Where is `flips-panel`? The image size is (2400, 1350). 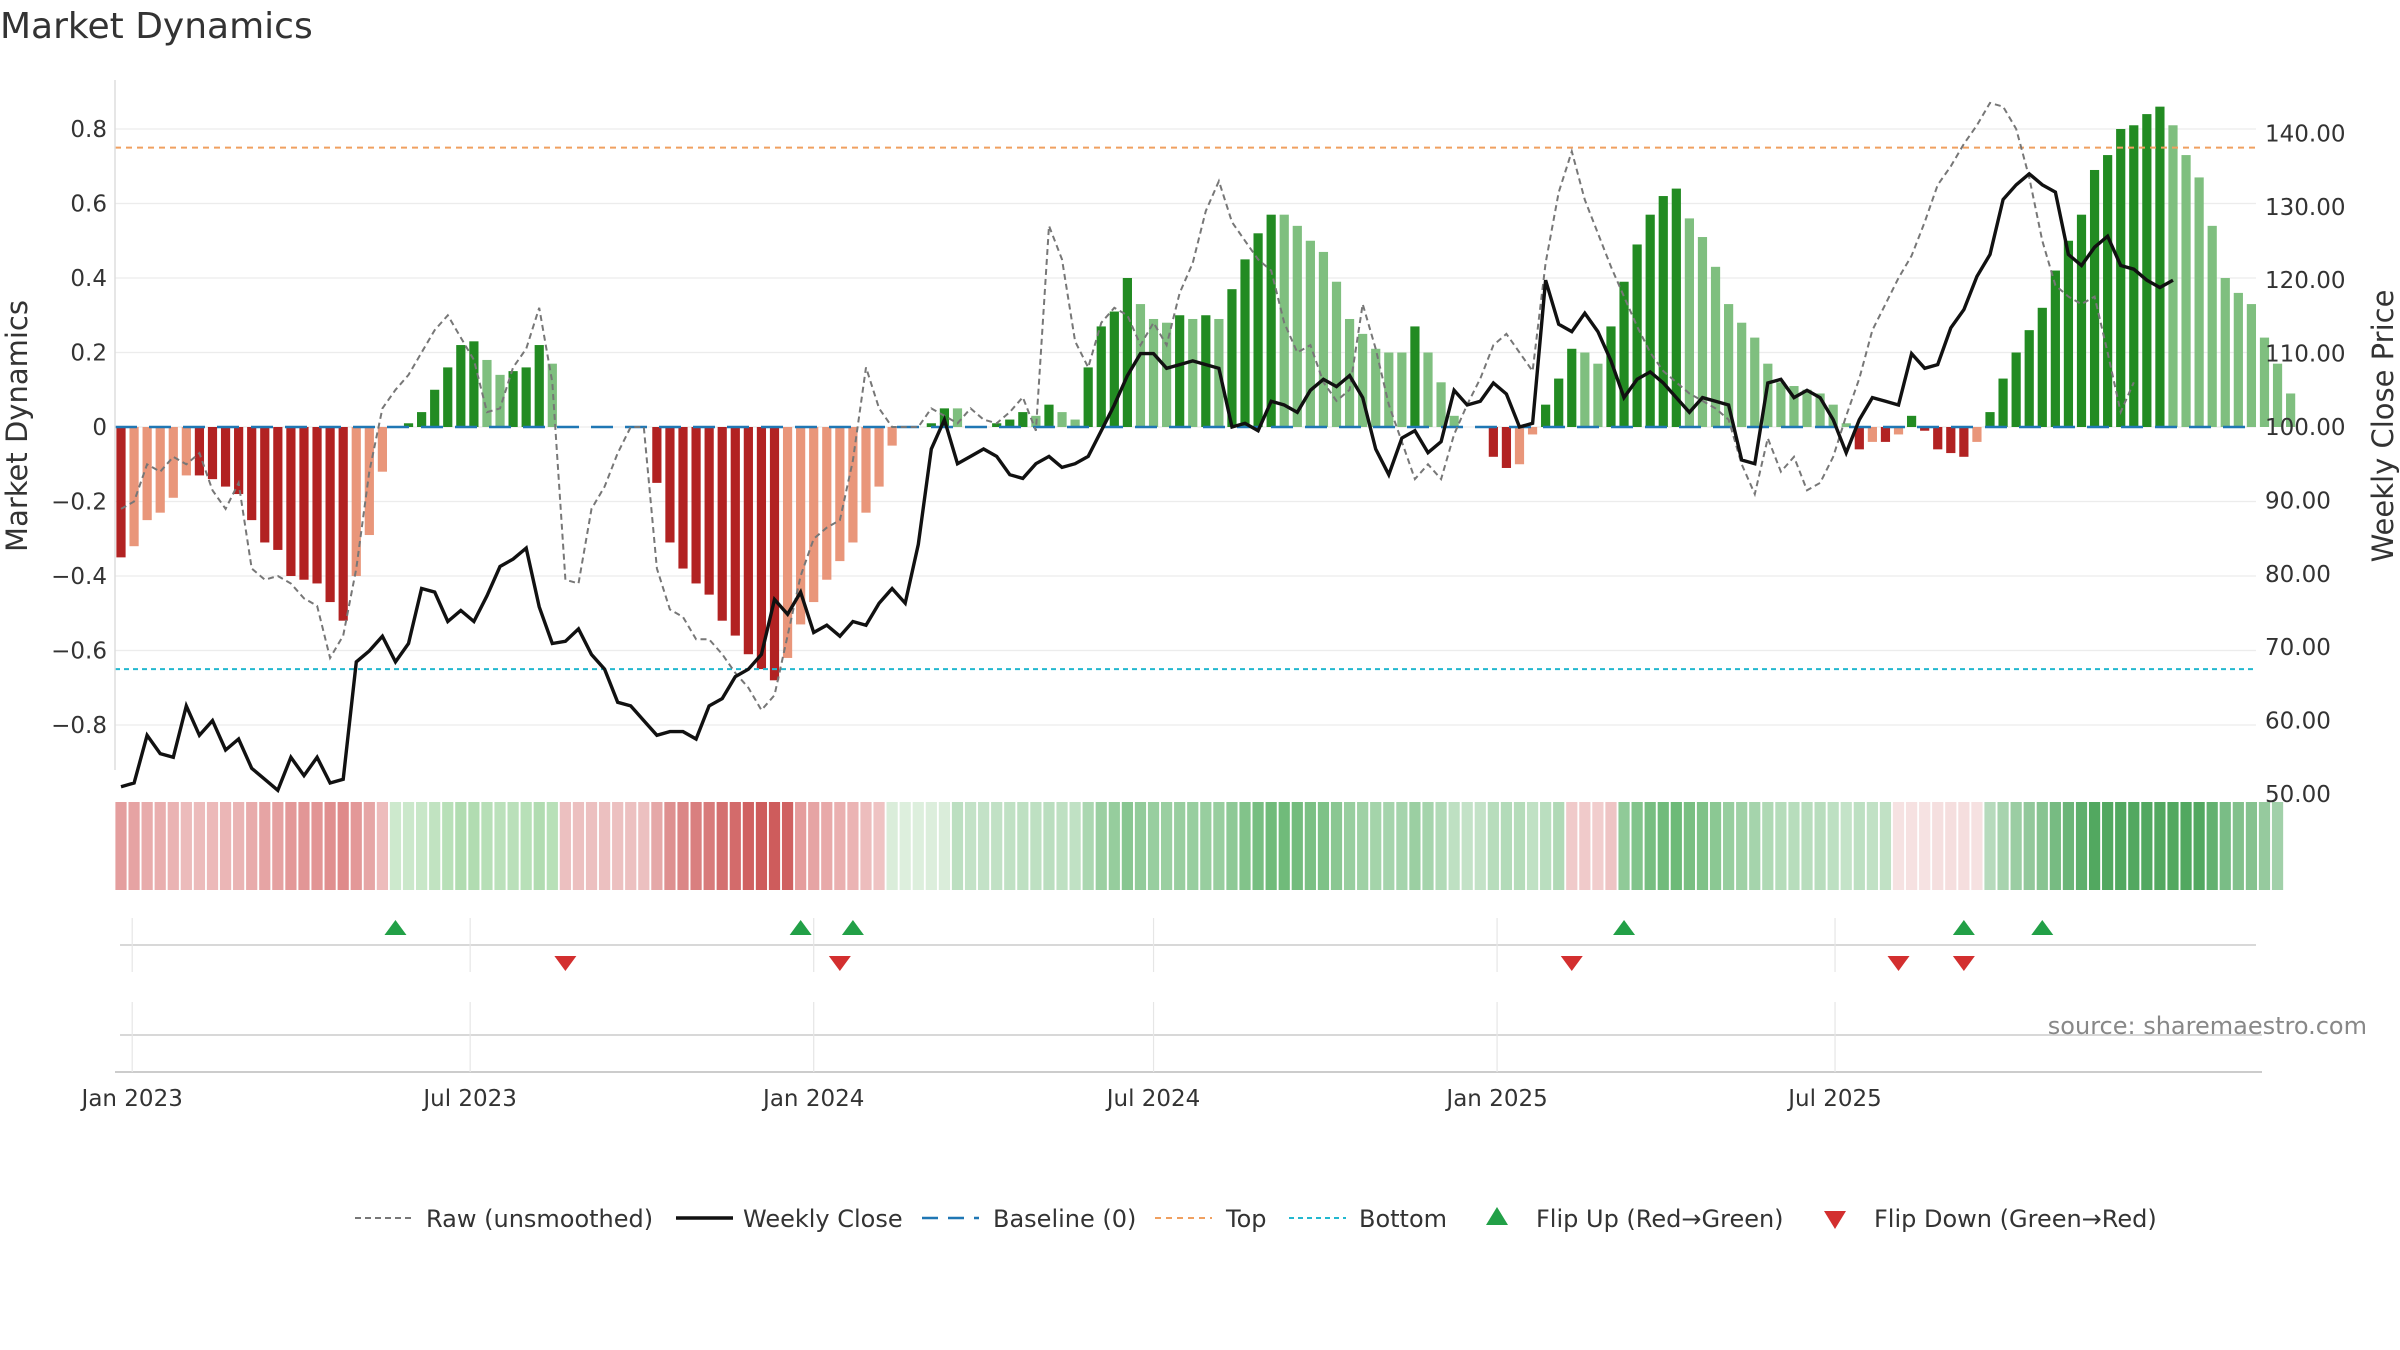
flips-panel is located at coordinates (1188, 945).